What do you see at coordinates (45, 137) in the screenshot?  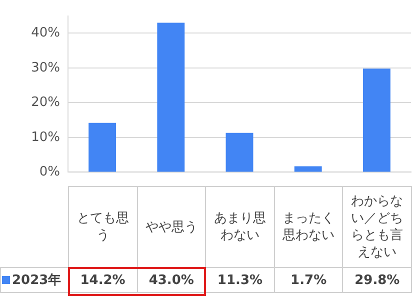 I see `y-tick-label: 10%` at bounding box center [45, 137].